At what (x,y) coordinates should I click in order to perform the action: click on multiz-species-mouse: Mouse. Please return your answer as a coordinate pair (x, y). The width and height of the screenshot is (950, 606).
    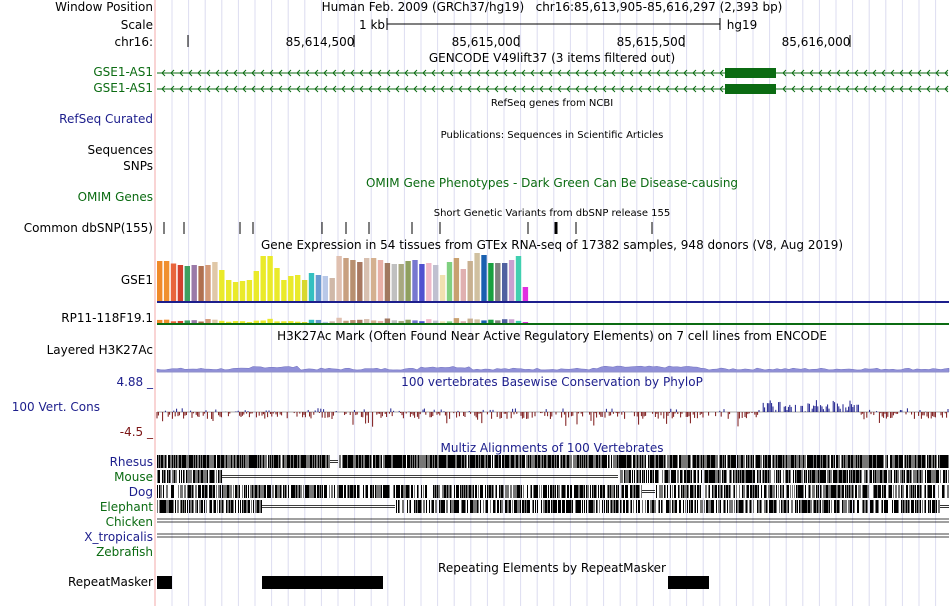
    Looking at the image, I should click on (133, 477).